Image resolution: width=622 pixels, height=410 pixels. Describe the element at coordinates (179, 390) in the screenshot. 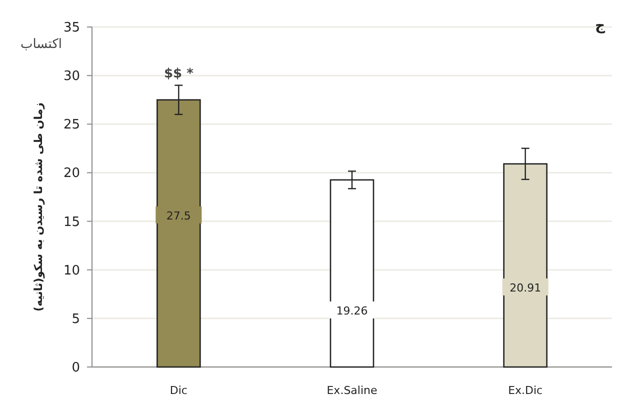

I see `x-tick-label: Dic` at that location.